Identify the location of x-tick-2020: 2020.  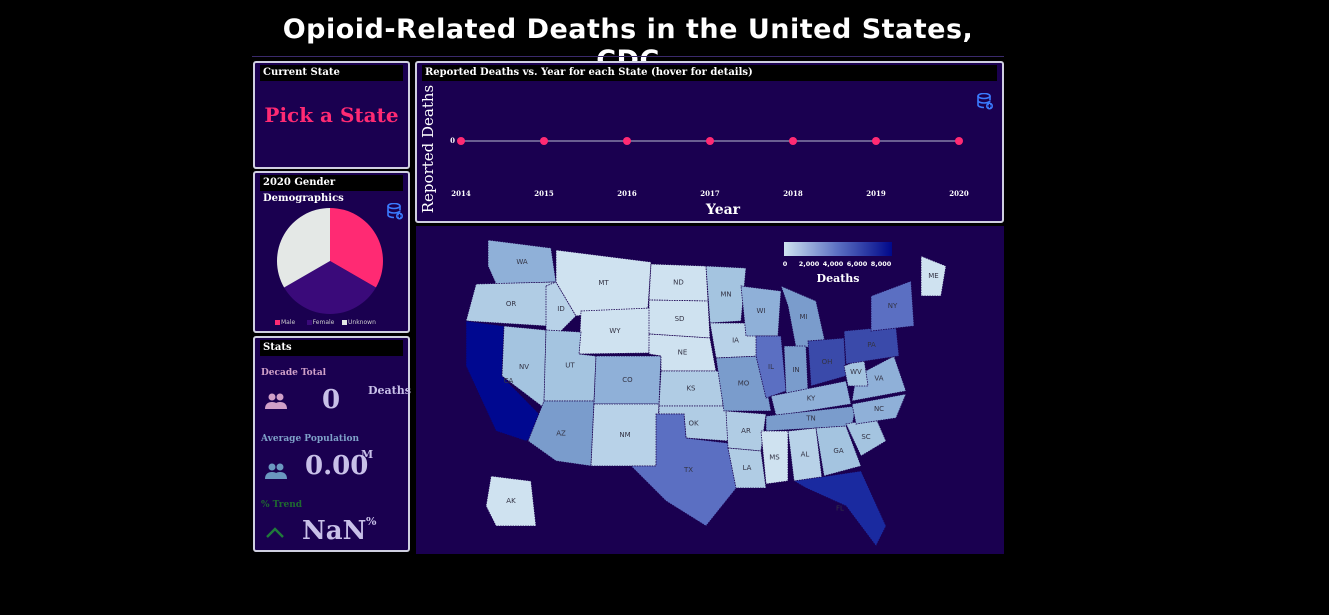
(959, 193).